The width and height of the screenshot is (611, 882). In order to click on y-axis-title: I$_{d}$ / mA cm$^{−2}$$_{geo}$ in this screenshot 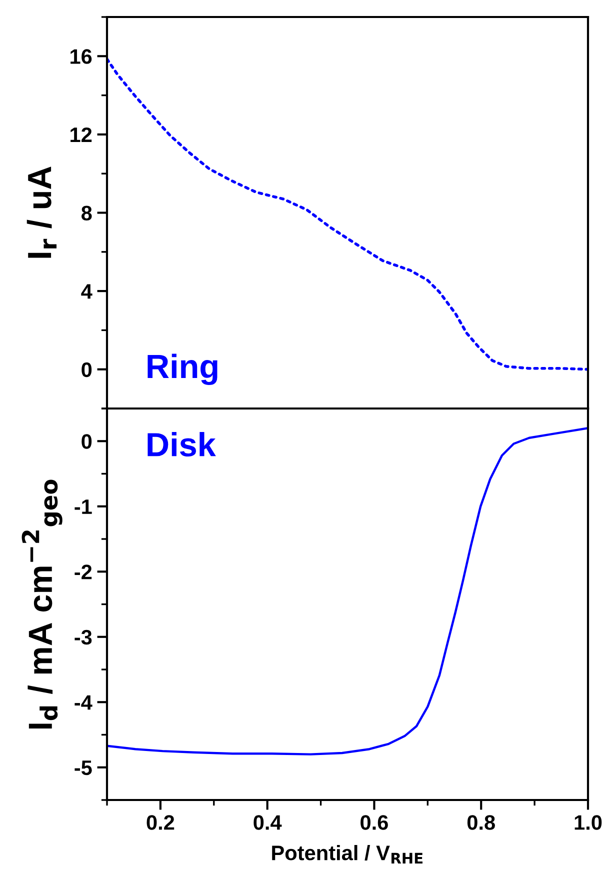, I will do `click(42, 604)`.